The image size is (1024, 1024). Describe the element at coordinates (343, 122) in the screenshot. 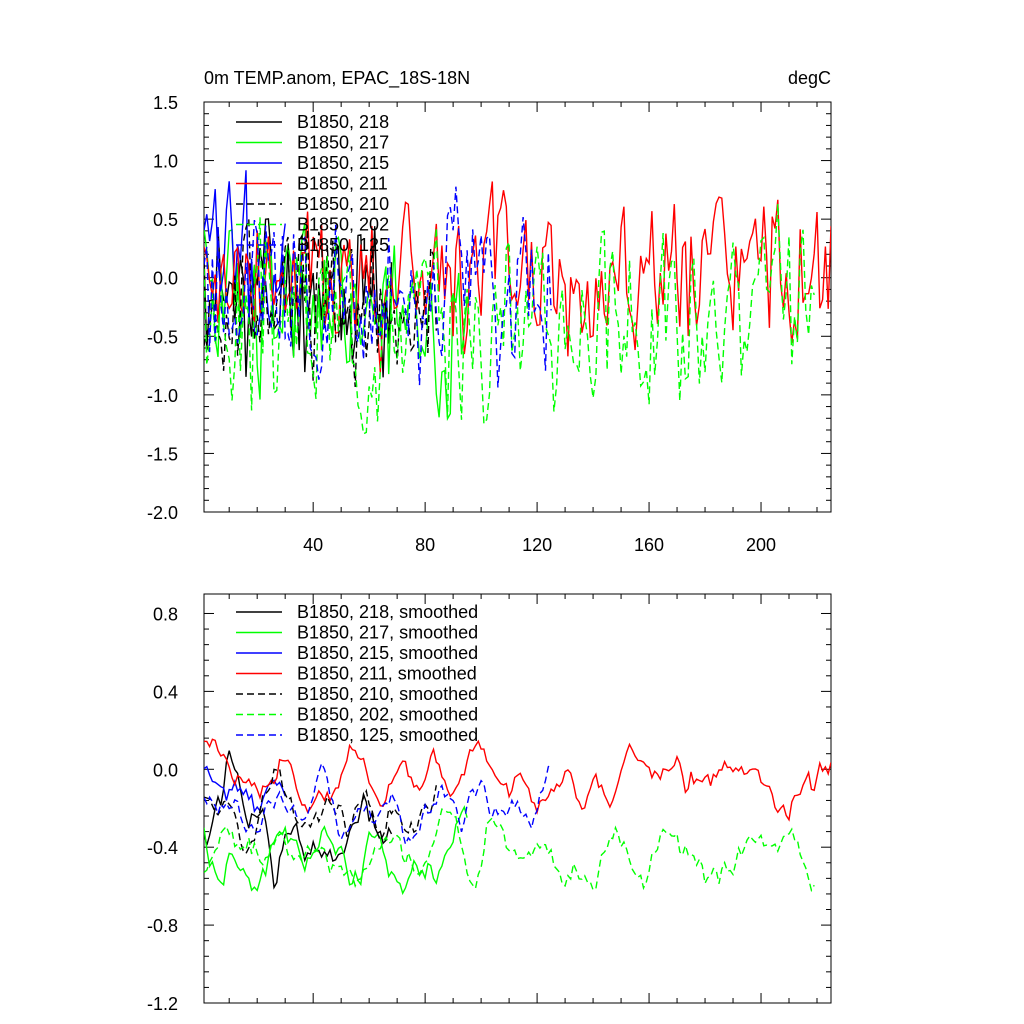

I see `legend-label: B1850, 218` at that location.